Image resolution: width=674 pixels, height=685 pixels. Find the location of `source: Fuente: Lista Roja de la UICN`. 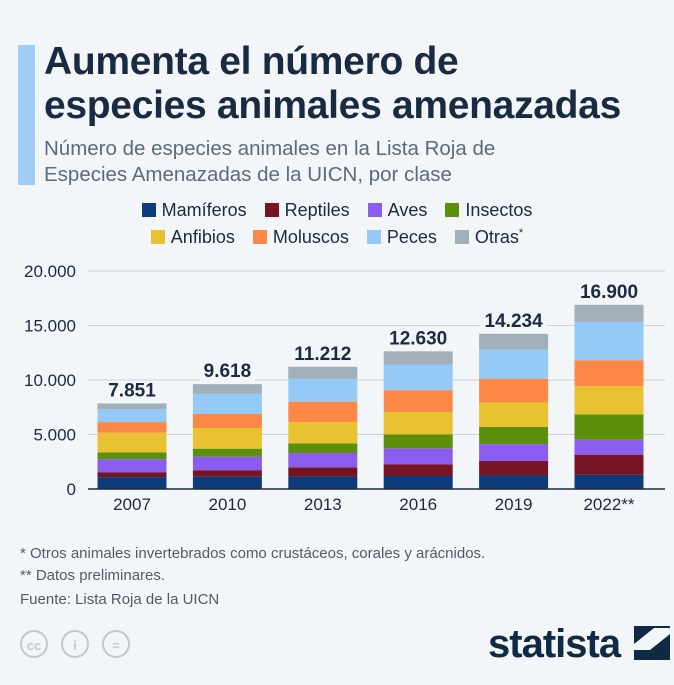

source: Fuente: Lista Roja de la UICN is located at coordinates (120, 599).